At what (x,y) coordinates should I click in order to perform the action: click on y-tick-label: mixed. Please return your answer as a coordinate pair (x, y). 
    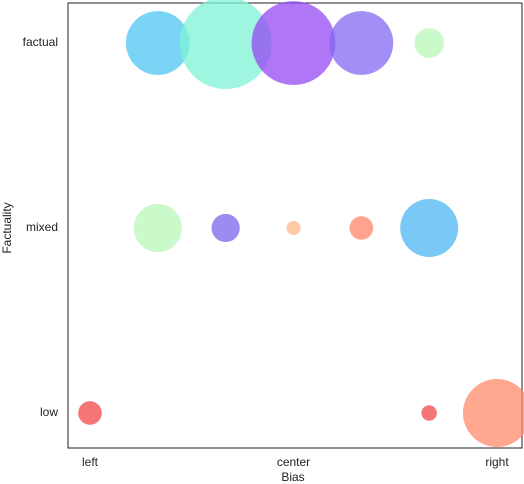
    Looking at the image, I should click on (42, 227).